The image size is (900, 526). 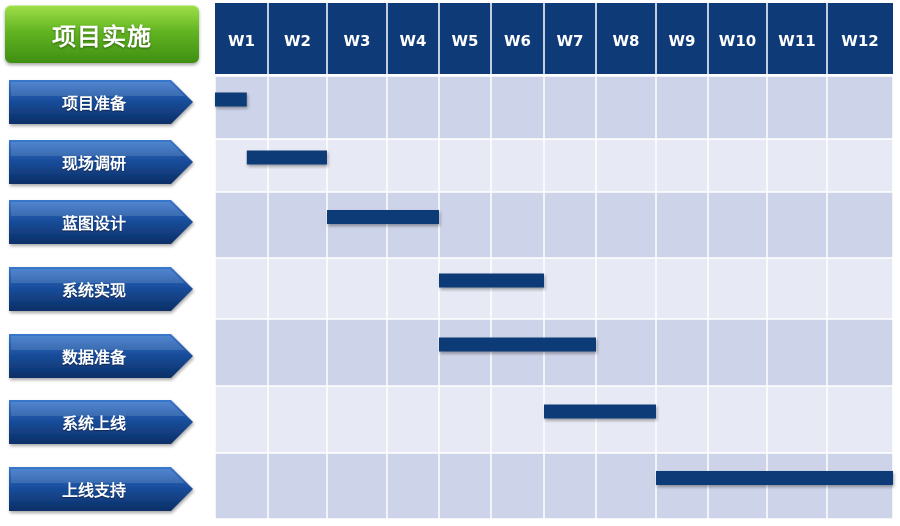 I want to click on week-header-w11: W11, so click(x=796, y=41).